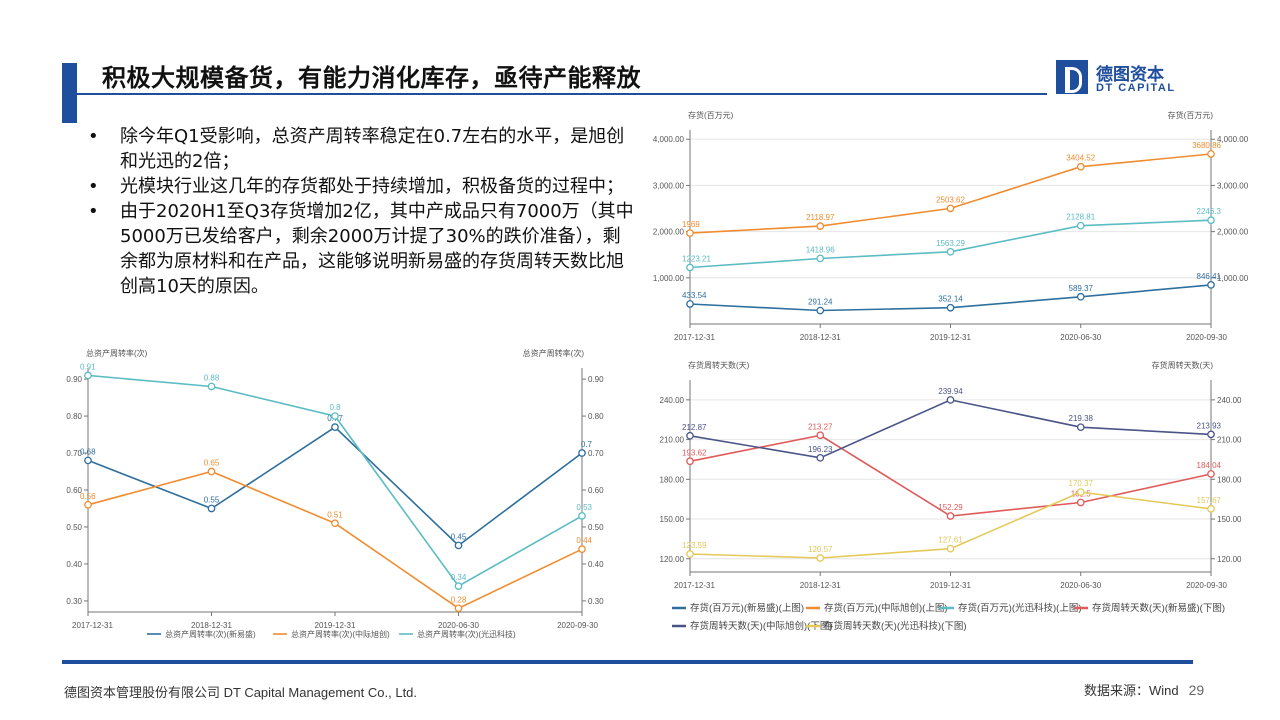  I want to click on data-label: 0.55, so click(212, 499).